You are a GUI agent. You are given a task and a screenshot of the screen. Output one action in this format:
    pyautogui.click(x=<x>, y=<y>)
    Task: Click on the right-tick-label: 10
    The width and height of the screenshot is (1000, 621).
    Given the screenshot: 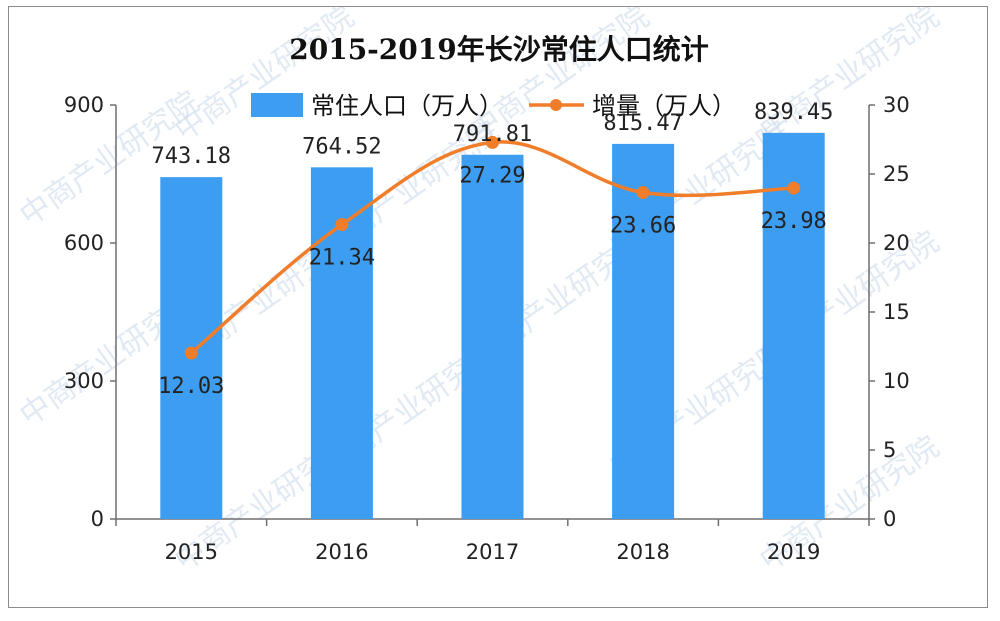 What is the action you would take?
    pyautogui.click(x=896, y=381)
    